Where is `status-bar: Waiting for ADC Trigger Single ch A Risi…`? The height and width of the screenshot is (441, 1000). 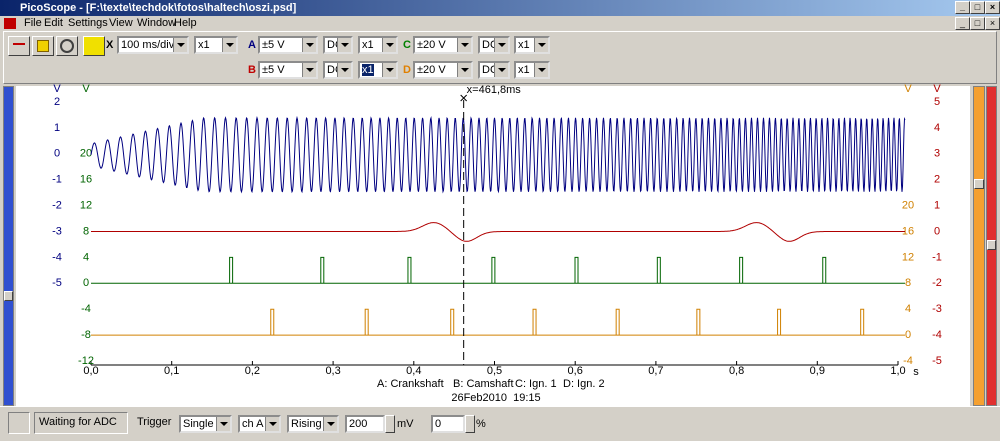
status-bar: Waiting for ADC Trigger Single ch A Risi… is located at coordinates (500, 423).